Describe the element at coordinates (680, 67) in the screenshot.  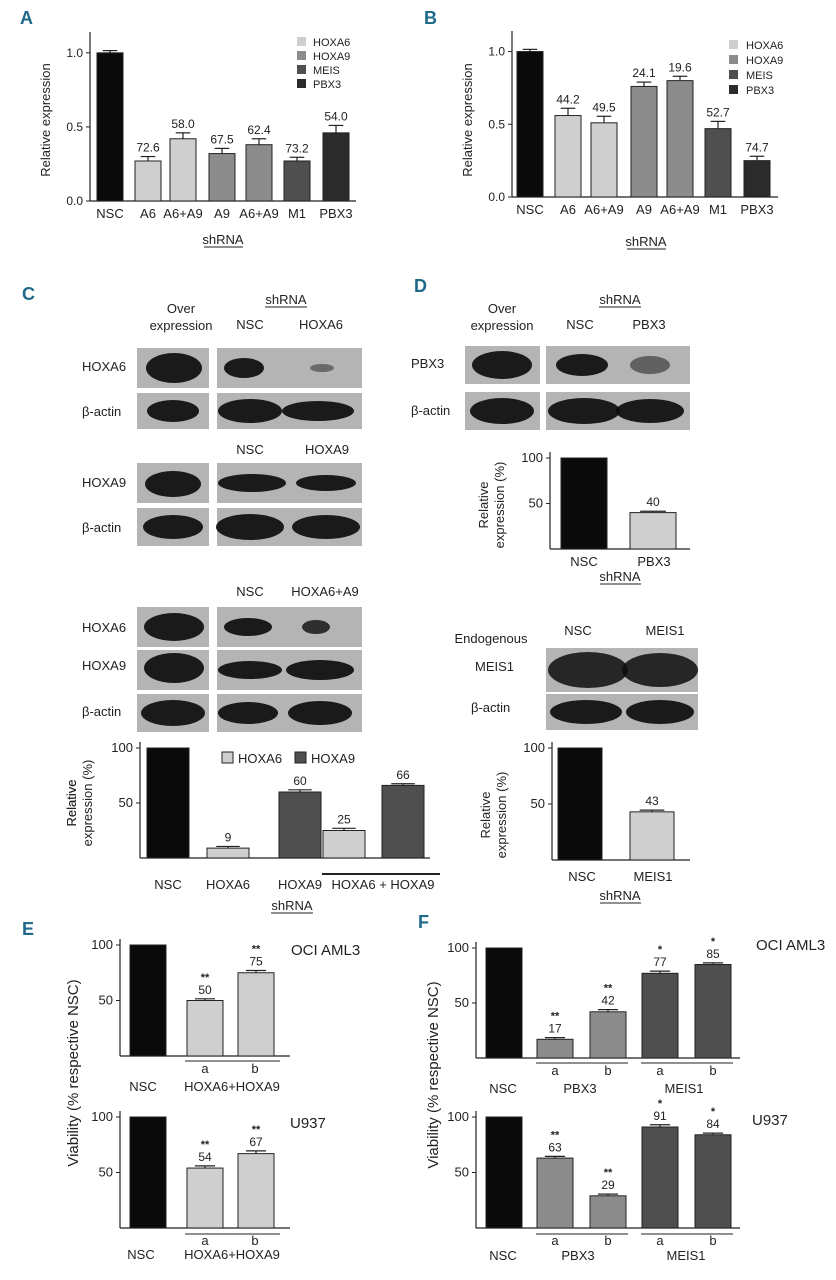
I see `data-label: 19.6` at that location.